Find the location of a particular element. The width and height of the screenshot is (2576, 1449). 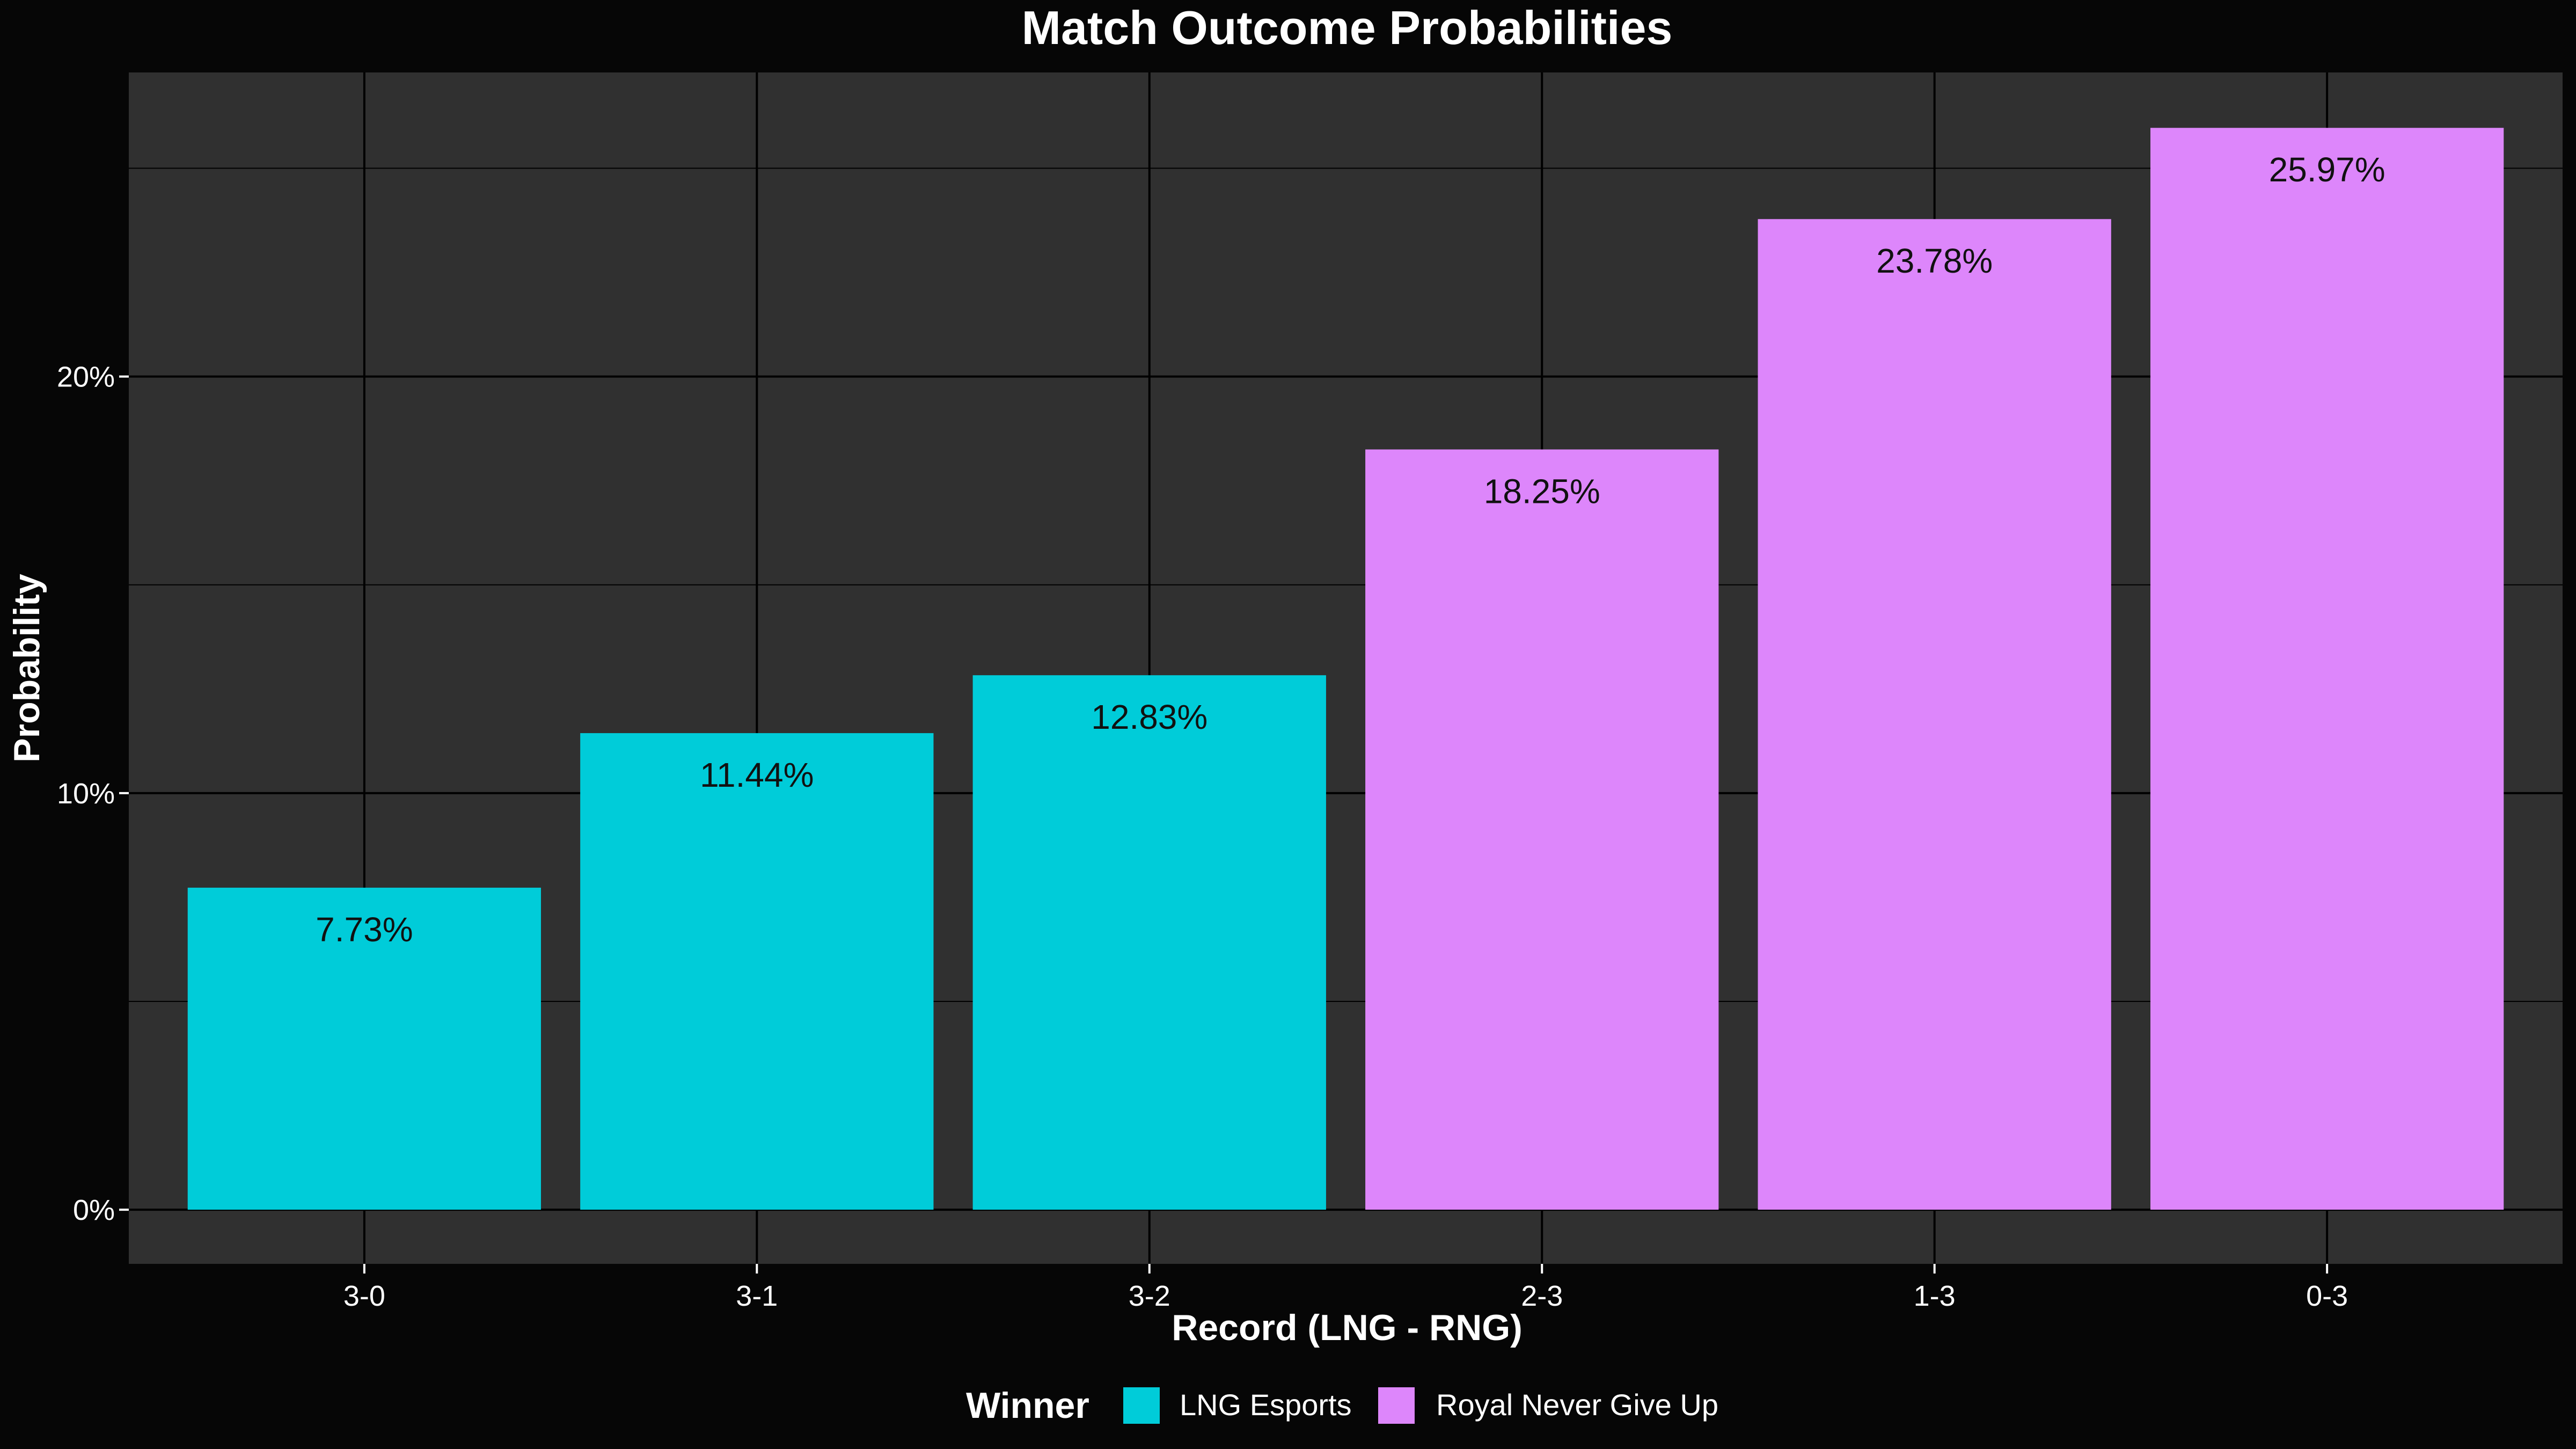

data-label-1-3: 23.78% is located at coordinates (1934, 260).